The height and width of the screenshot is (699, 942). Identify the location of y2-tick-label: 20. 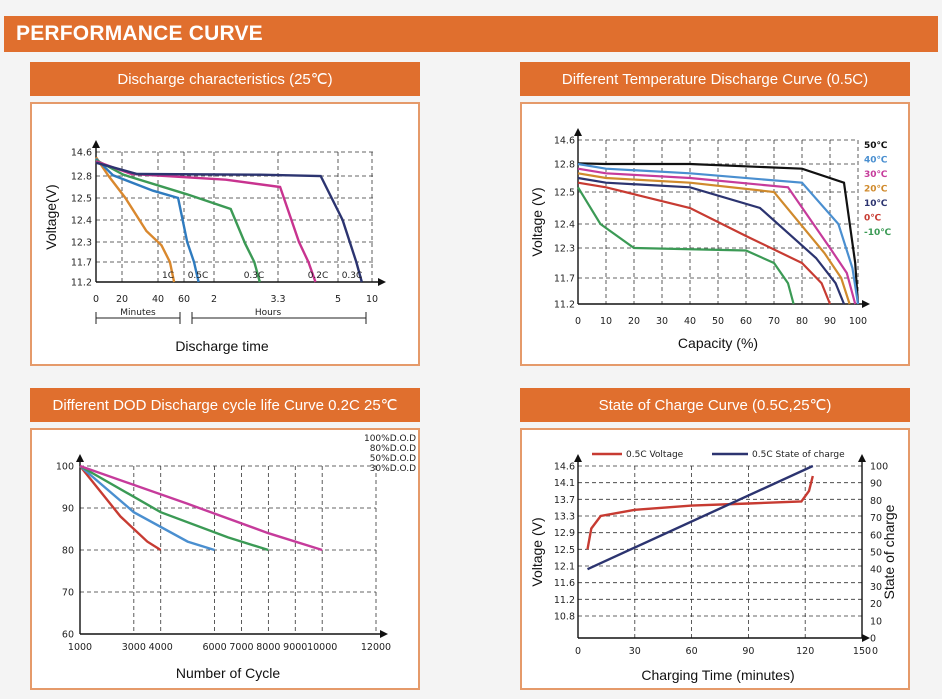
(876, 604).